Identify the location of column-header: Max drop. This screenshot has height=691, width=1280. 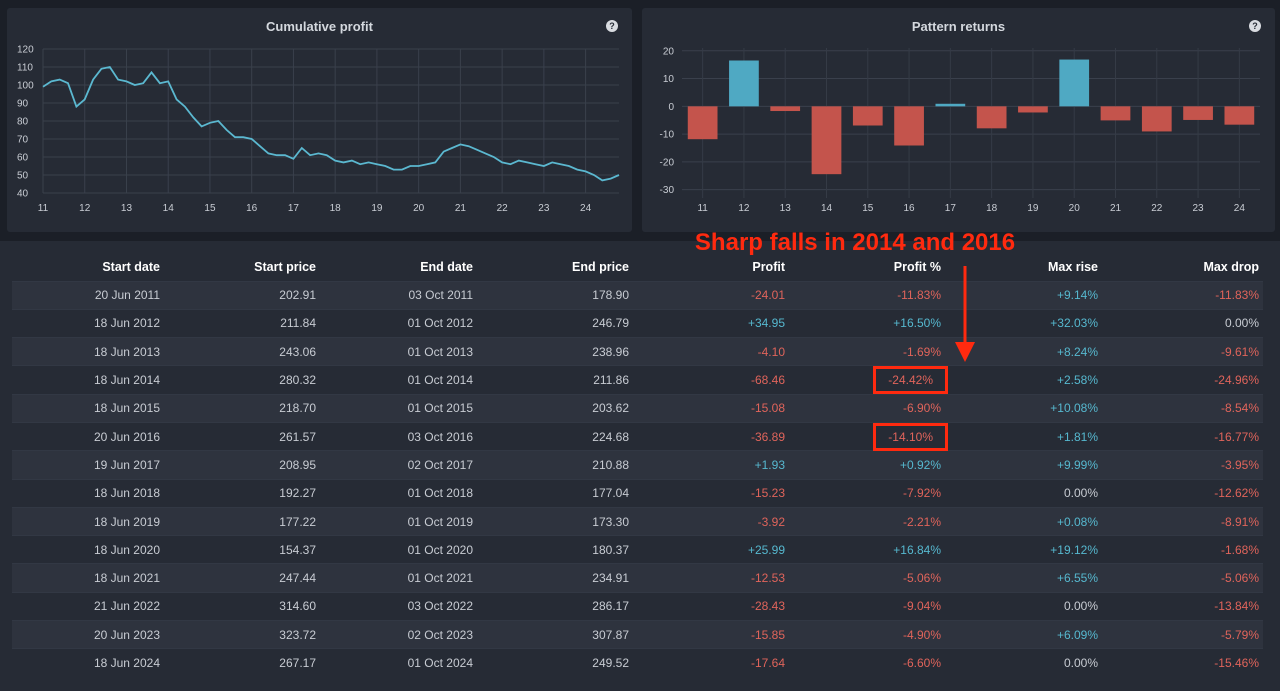
(1231, 266).